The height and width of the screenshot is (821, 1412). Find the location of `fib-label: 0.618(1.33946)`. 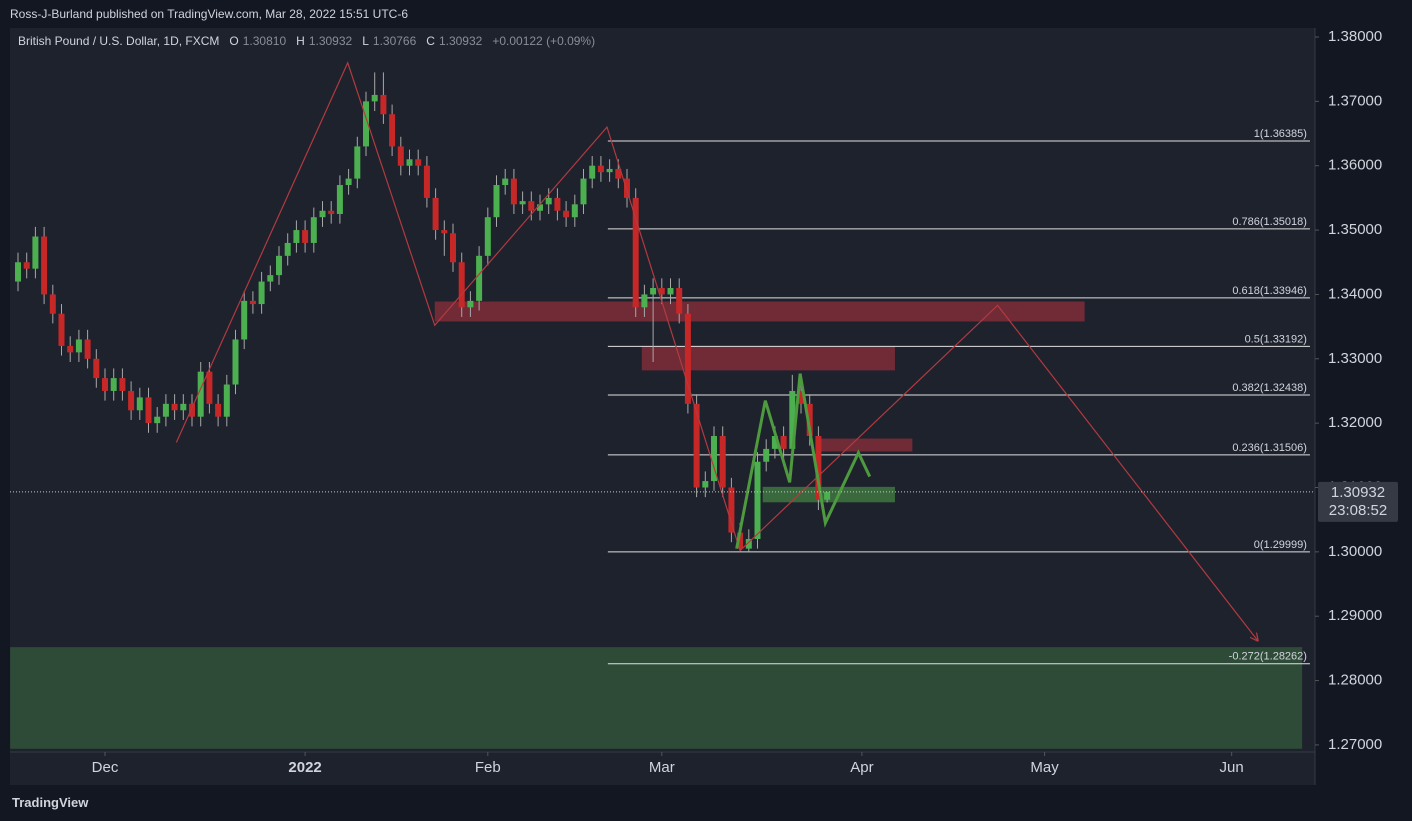

fib-label: 0.618(1.33946) is located at coordinates (1269, 291).